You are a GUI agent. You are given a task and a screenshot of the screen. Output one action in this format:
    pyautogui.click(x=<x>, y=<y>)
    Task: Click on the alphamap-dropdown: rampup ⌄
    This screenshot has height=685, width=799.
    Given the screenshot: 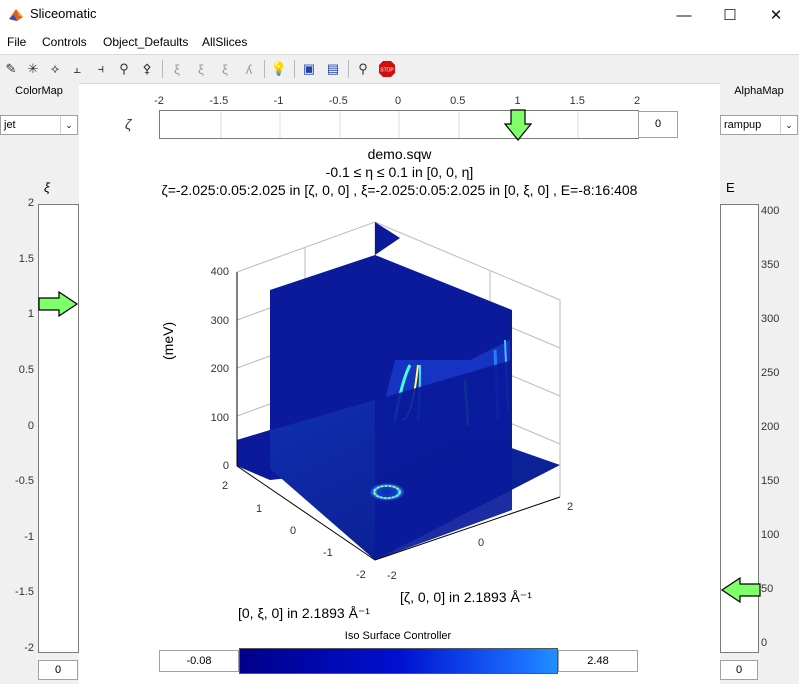 What is the action you would take?
    pyautogui.click(x=759, y=125)
    